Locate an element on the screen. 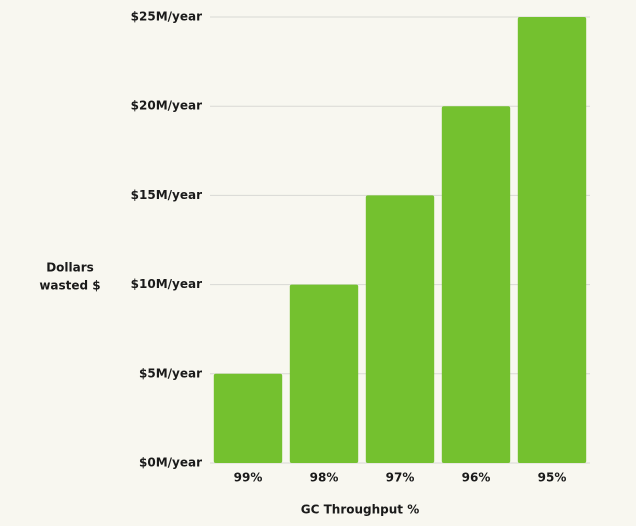 The width and height of the screenshot is (636, 526). y-tick-label: $5M/year is located at coordinates (170, 373).